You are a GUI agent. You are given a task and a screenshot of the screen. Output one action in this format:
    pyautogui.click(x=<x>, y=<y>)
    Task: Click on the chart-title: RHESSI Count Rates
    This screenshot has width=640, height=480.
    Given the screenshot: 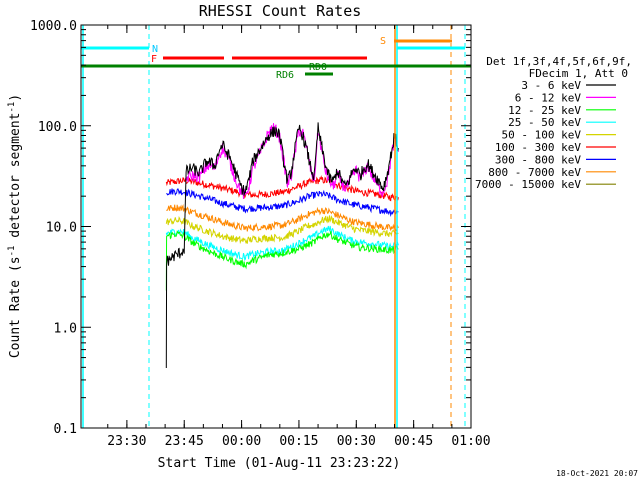 What is the action you would take?
    pyautogui.click(x=280, y=11)
    